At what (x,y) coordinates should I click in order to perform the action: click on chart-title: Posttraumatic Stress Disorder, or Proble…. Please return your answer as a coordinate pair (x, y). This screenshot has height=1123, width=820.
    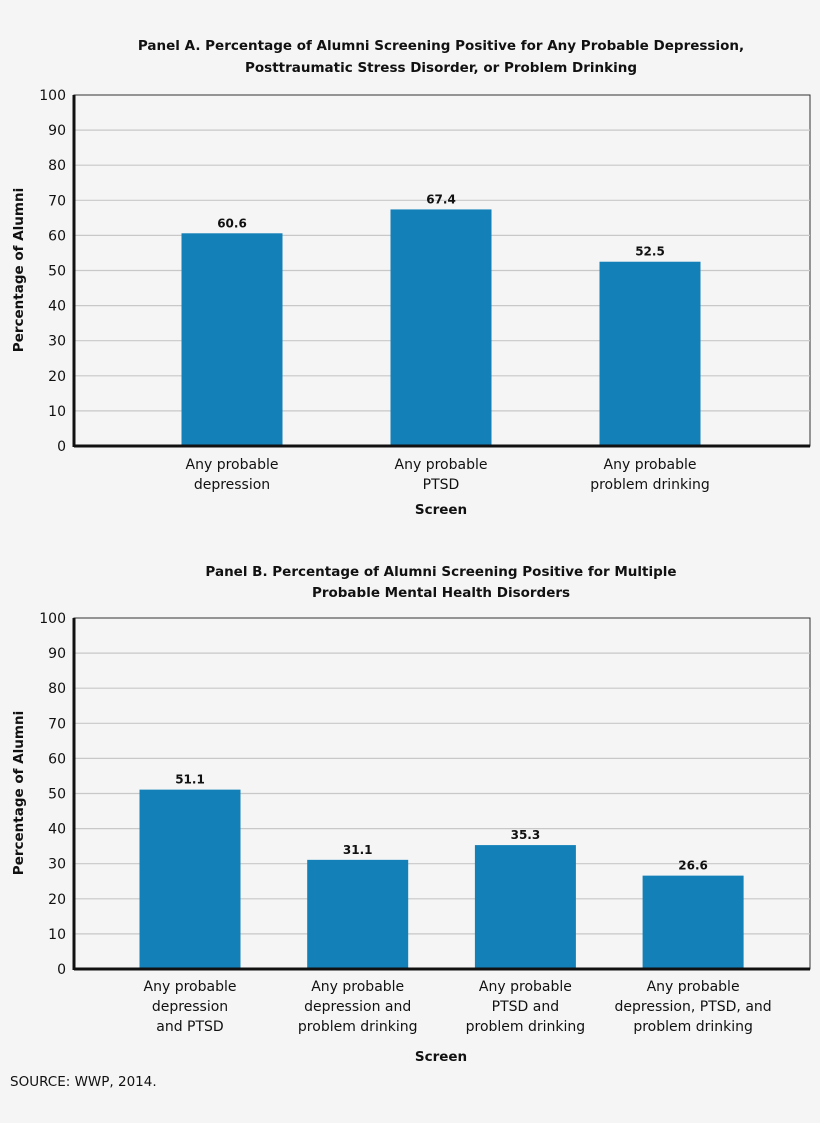
    Looking at the image, I should click on (441, 68).